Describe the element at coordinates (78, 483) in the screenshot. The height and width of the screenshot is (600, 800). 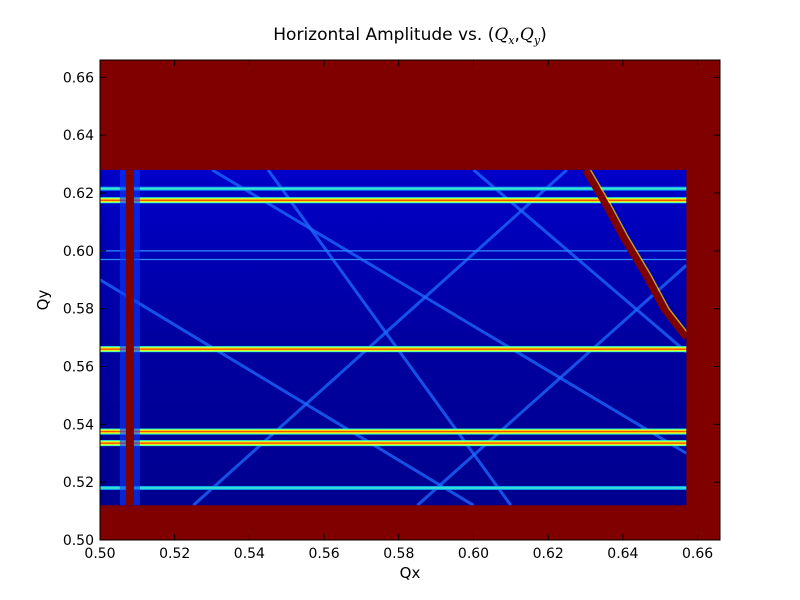
I see `y-tick-label: 0.52` at that location.